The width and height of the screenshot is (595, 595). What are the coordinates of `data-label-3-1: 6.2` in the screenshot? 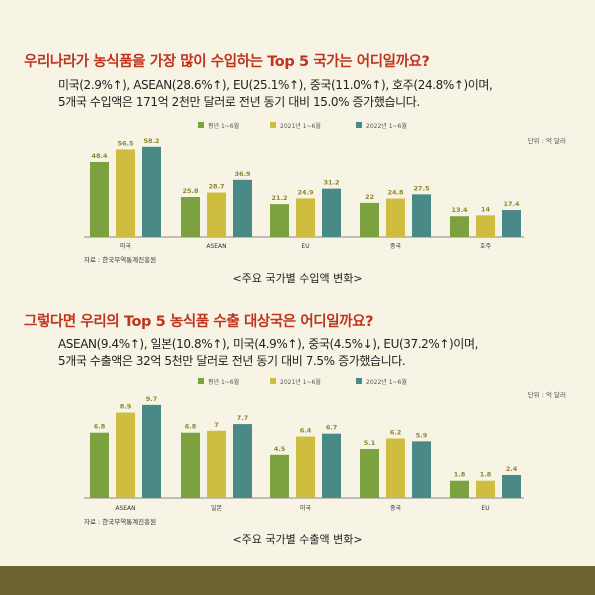 It's located at (396, 432).